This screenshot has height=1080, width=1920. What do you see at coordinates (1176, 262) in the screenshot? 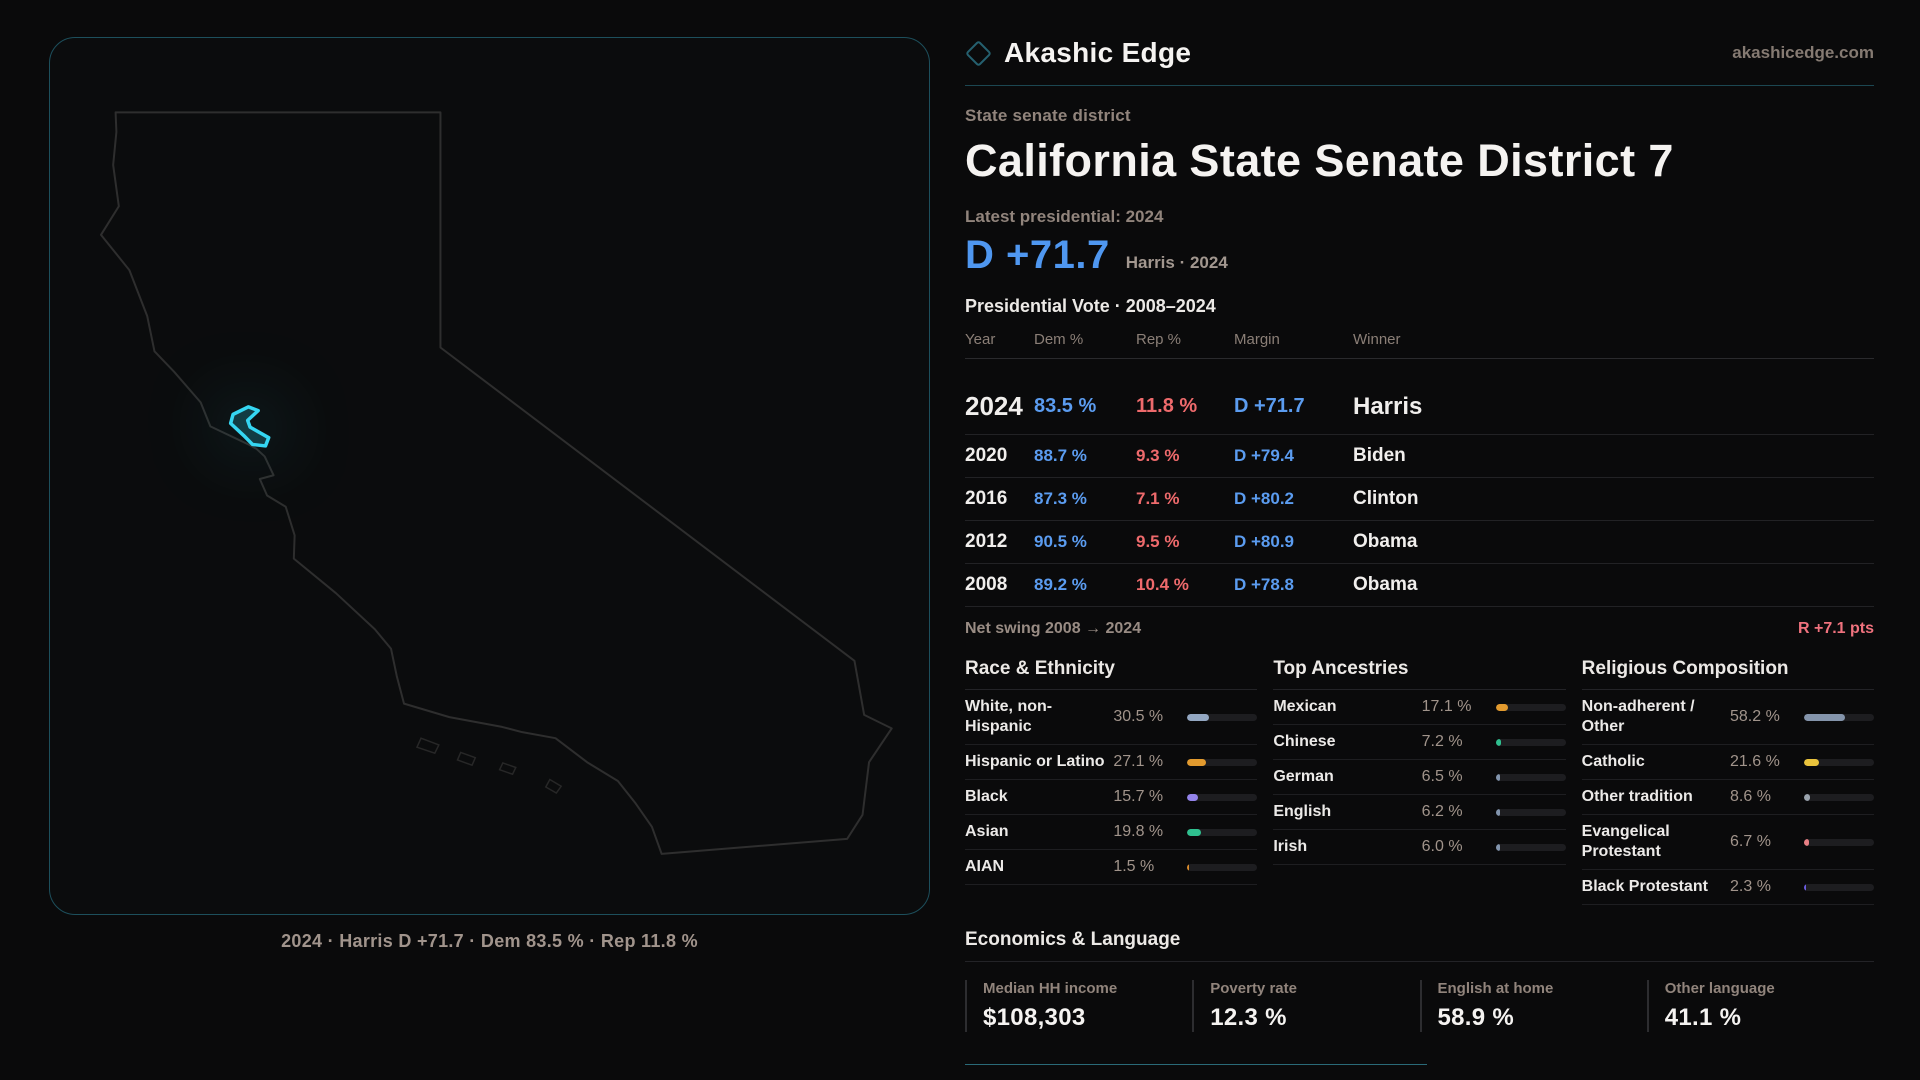
I see `margin-context: Harris · 2024` at bounding box center [1176, 262].